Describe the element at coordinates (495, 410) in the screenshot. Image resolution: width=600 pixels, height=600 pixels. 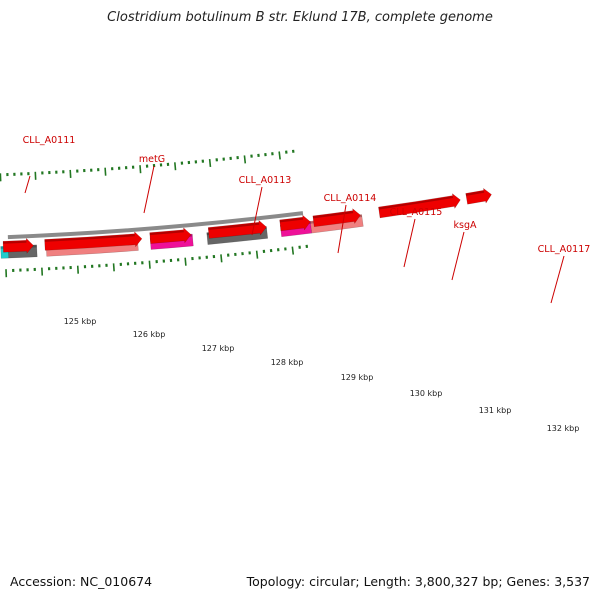
I see `ruler-label: 131 kbp` at that location.